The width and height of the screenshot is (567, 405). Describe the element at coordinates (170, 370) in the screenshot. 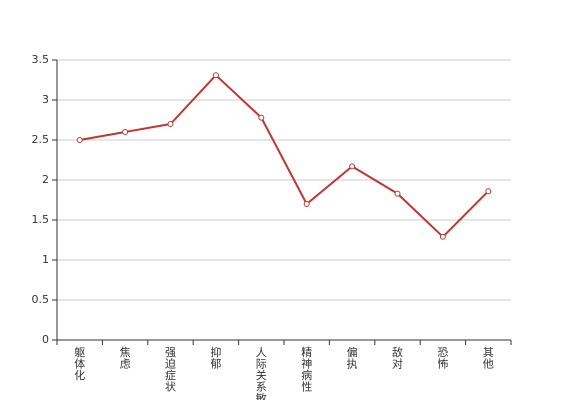

I see `x-tick-label: 强迫症状` at that location.